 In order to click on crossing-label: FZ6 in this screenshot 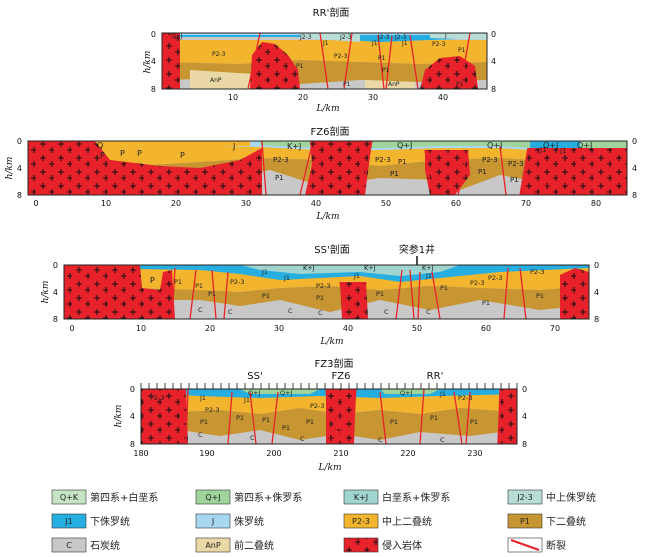, I will do `click(341, 376)`.